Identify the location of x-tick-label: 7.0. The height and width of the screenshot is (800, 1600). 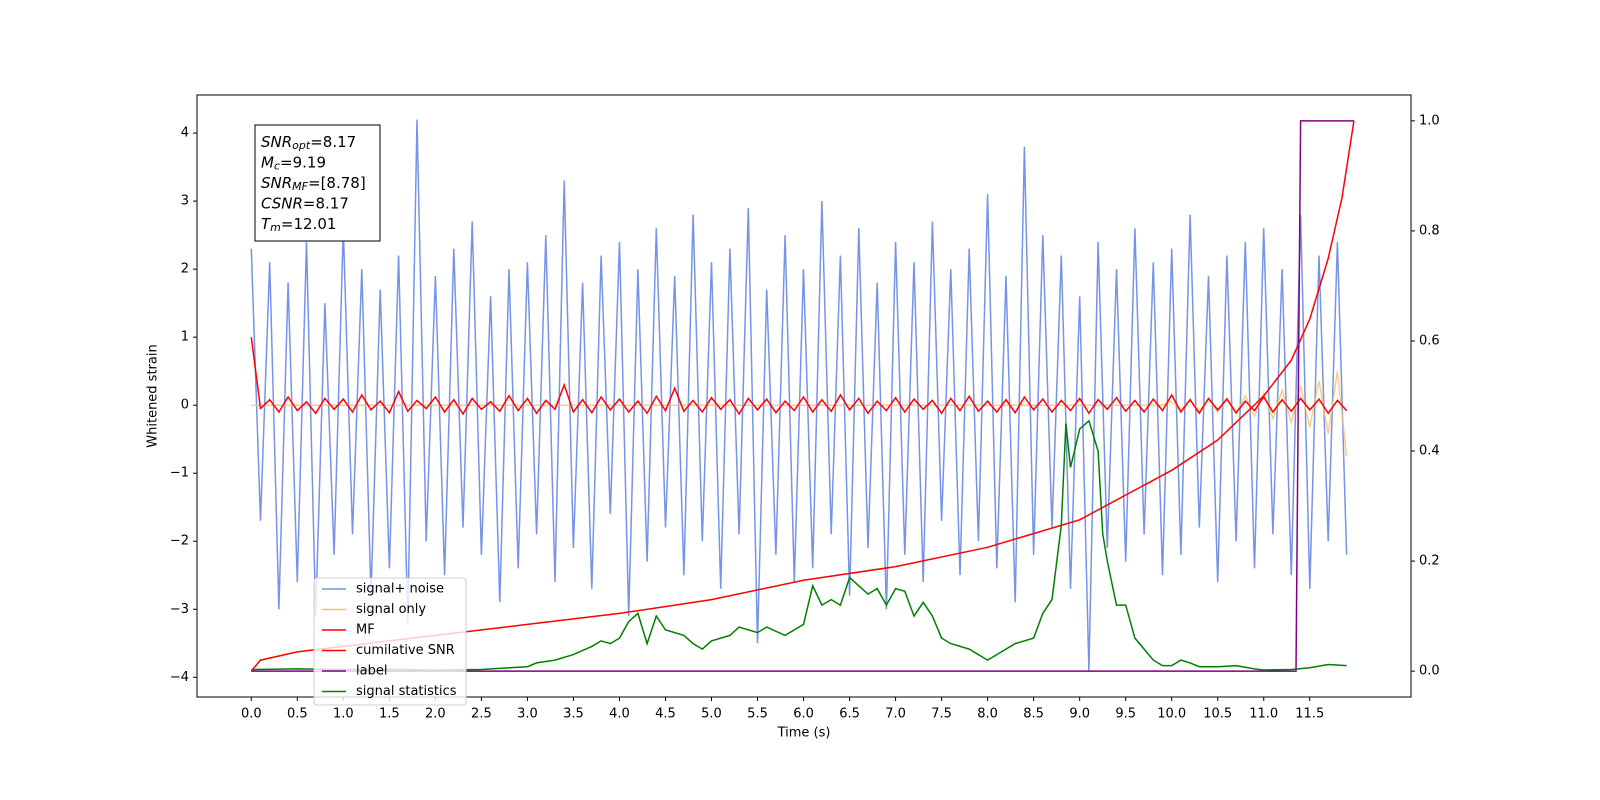
(895, 714).